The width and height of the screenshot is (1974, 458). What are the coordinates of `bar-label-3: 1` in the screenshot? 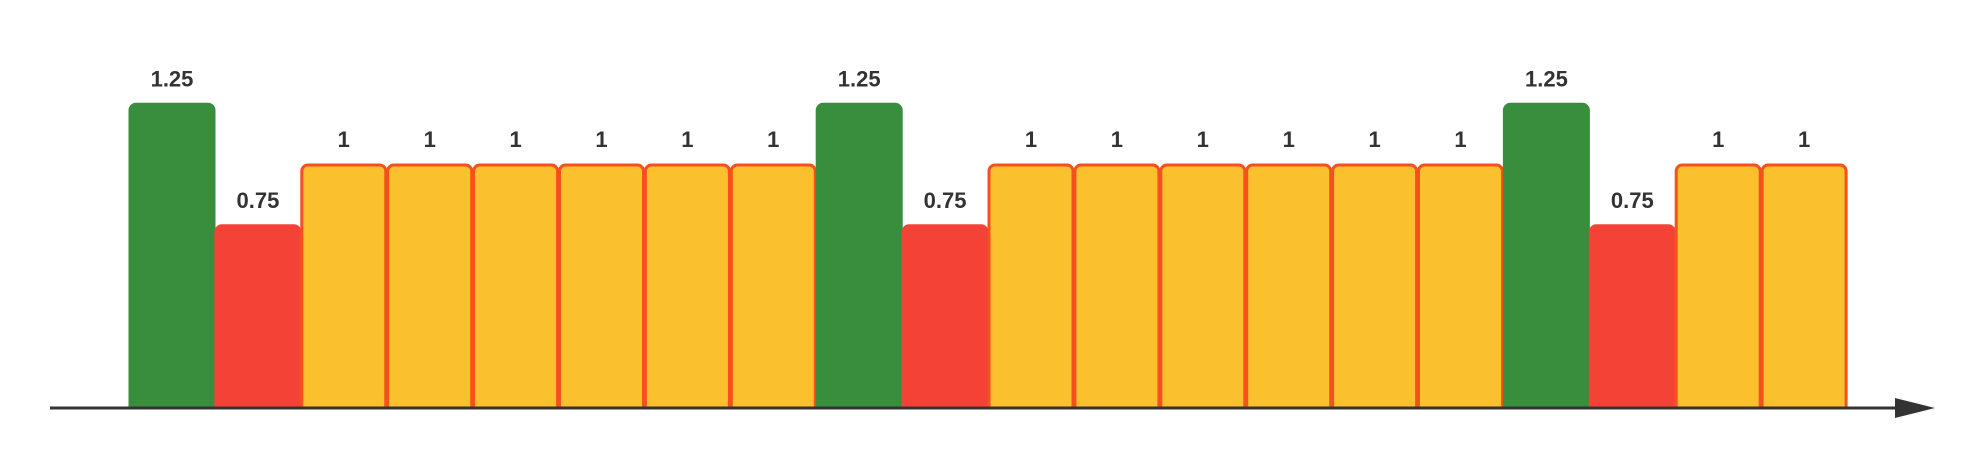 It's located at (344, 139).